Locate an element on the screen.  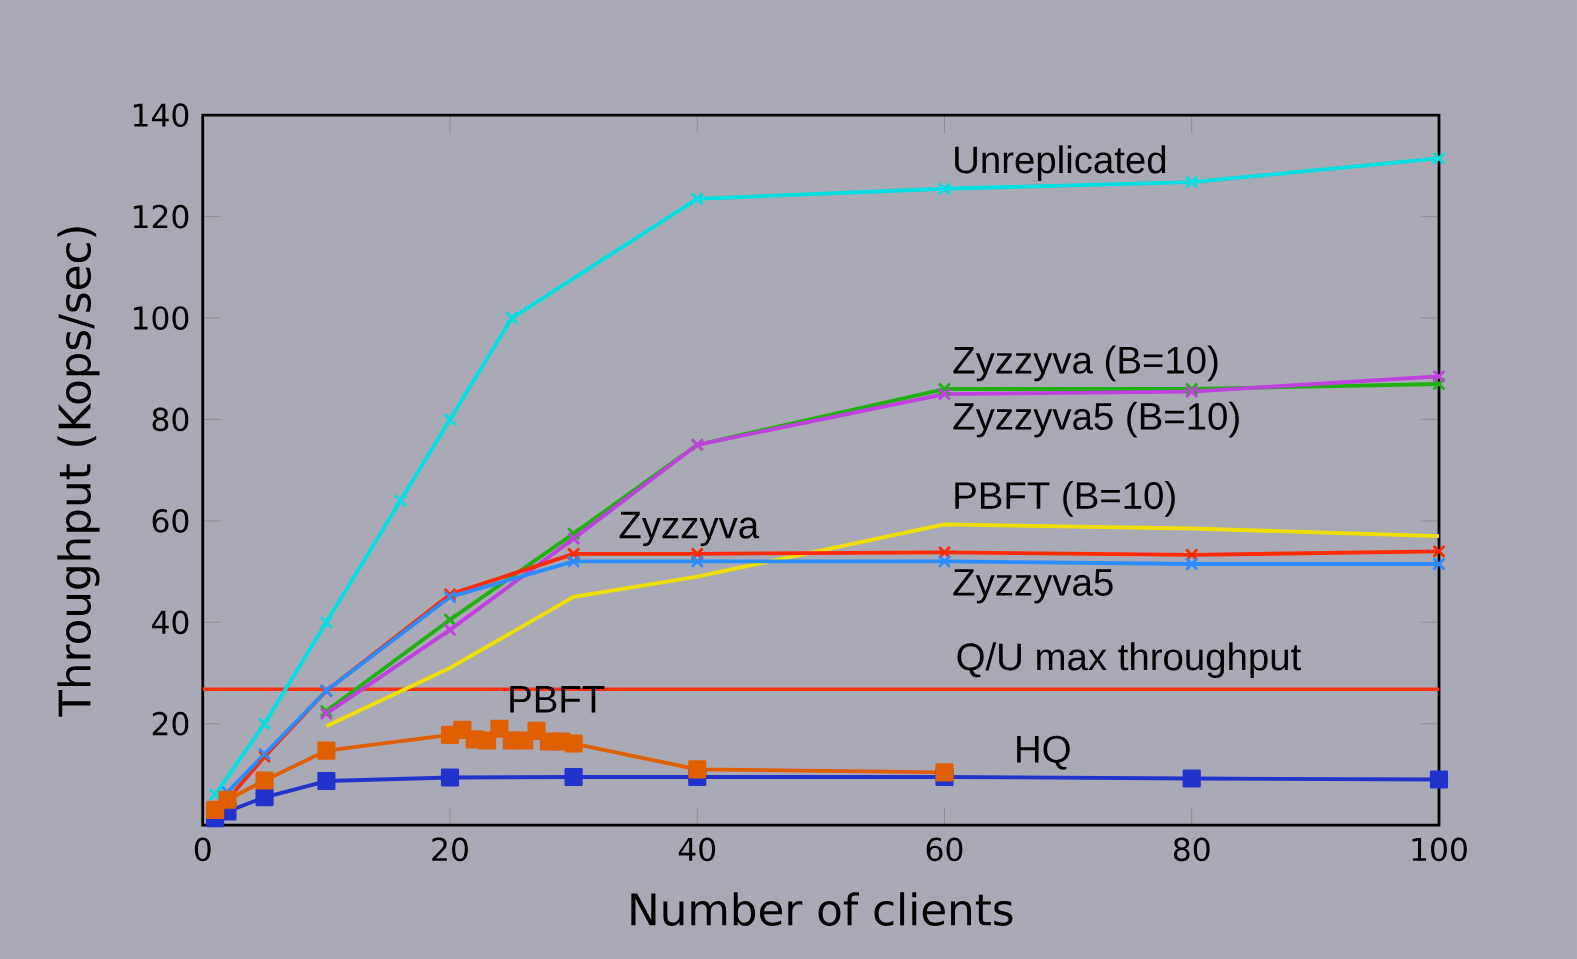
y-axis-title: Throughput (Kops/sec) is located at coordinates (78, 472).